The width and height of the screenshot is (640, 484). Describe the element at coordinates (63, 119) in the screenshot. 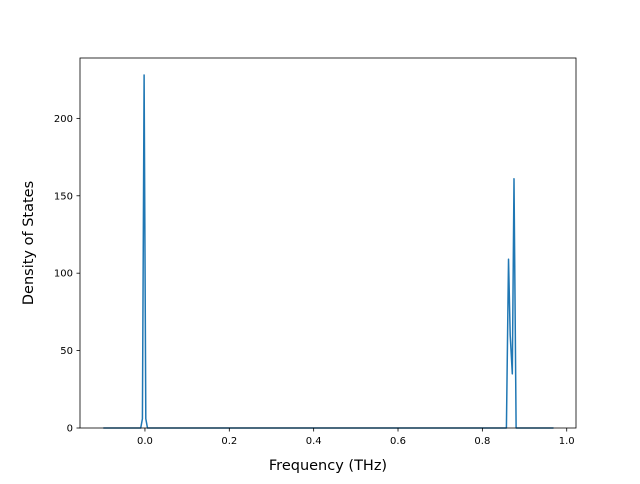

I see `y-tick-label: 200` at that location.